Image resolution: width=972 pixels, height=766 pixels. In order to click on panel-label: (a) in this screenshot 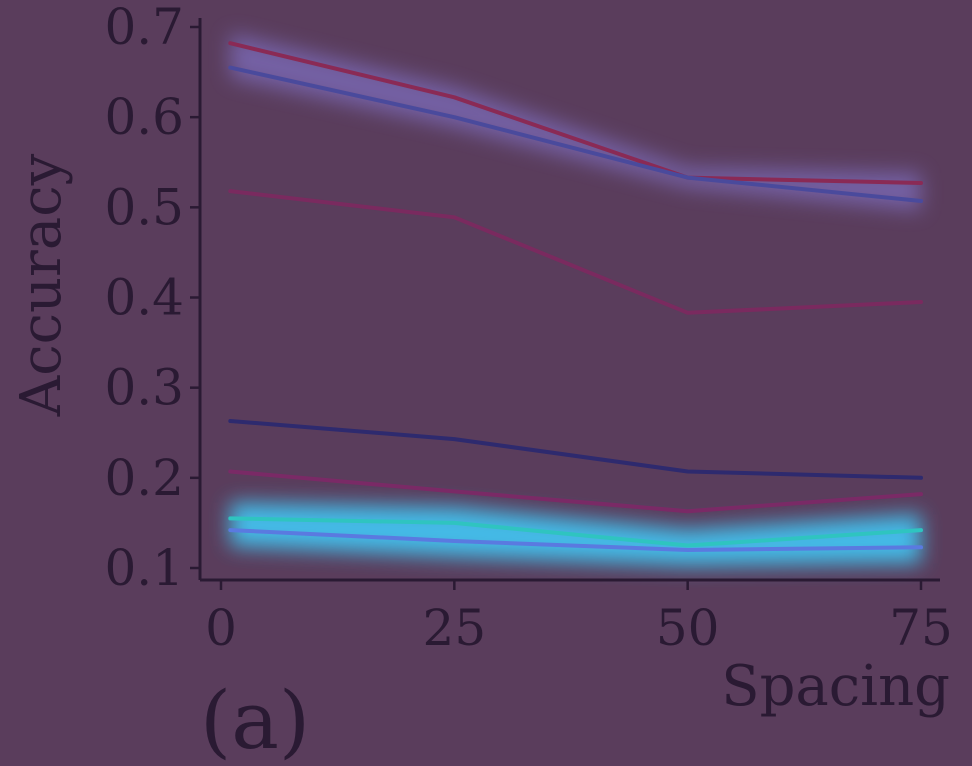, I will do `click(255, 720)`.